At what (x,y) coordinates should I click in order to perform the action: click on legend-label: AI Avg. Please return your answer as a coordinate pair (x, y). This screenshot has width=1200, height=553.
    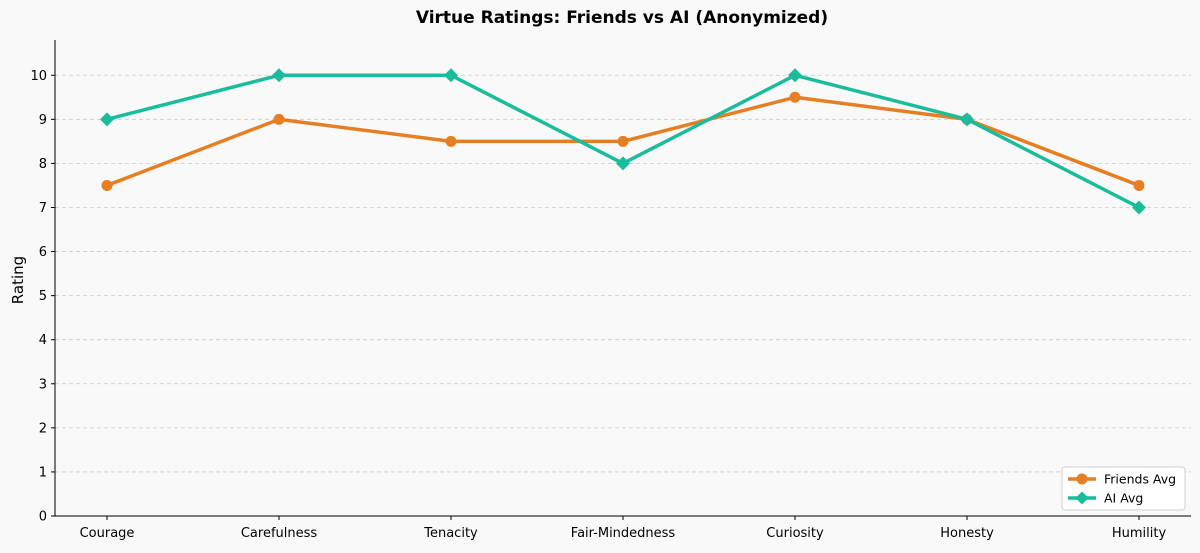
    Looking at the image, I should click on (1123, 498).